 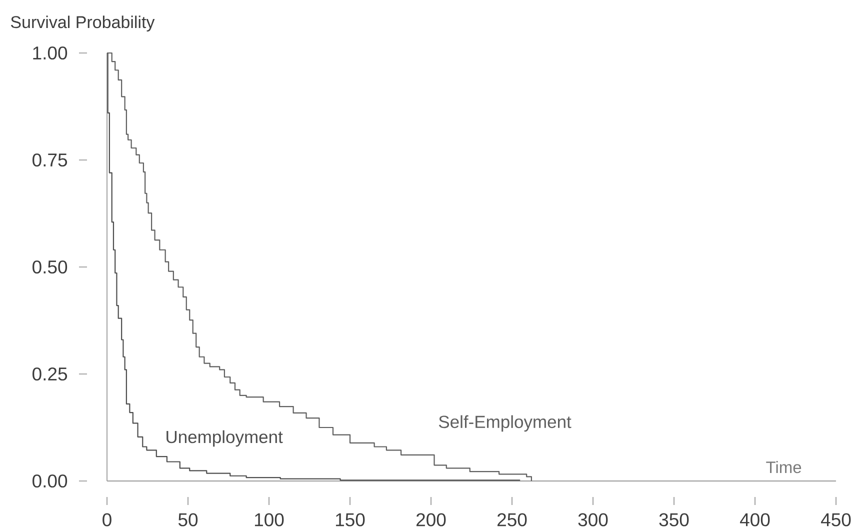 What do you see at coordinates (350, 519) in the screenshot?
I see `x-tick-label: 150` at bounding box center [350, 519].